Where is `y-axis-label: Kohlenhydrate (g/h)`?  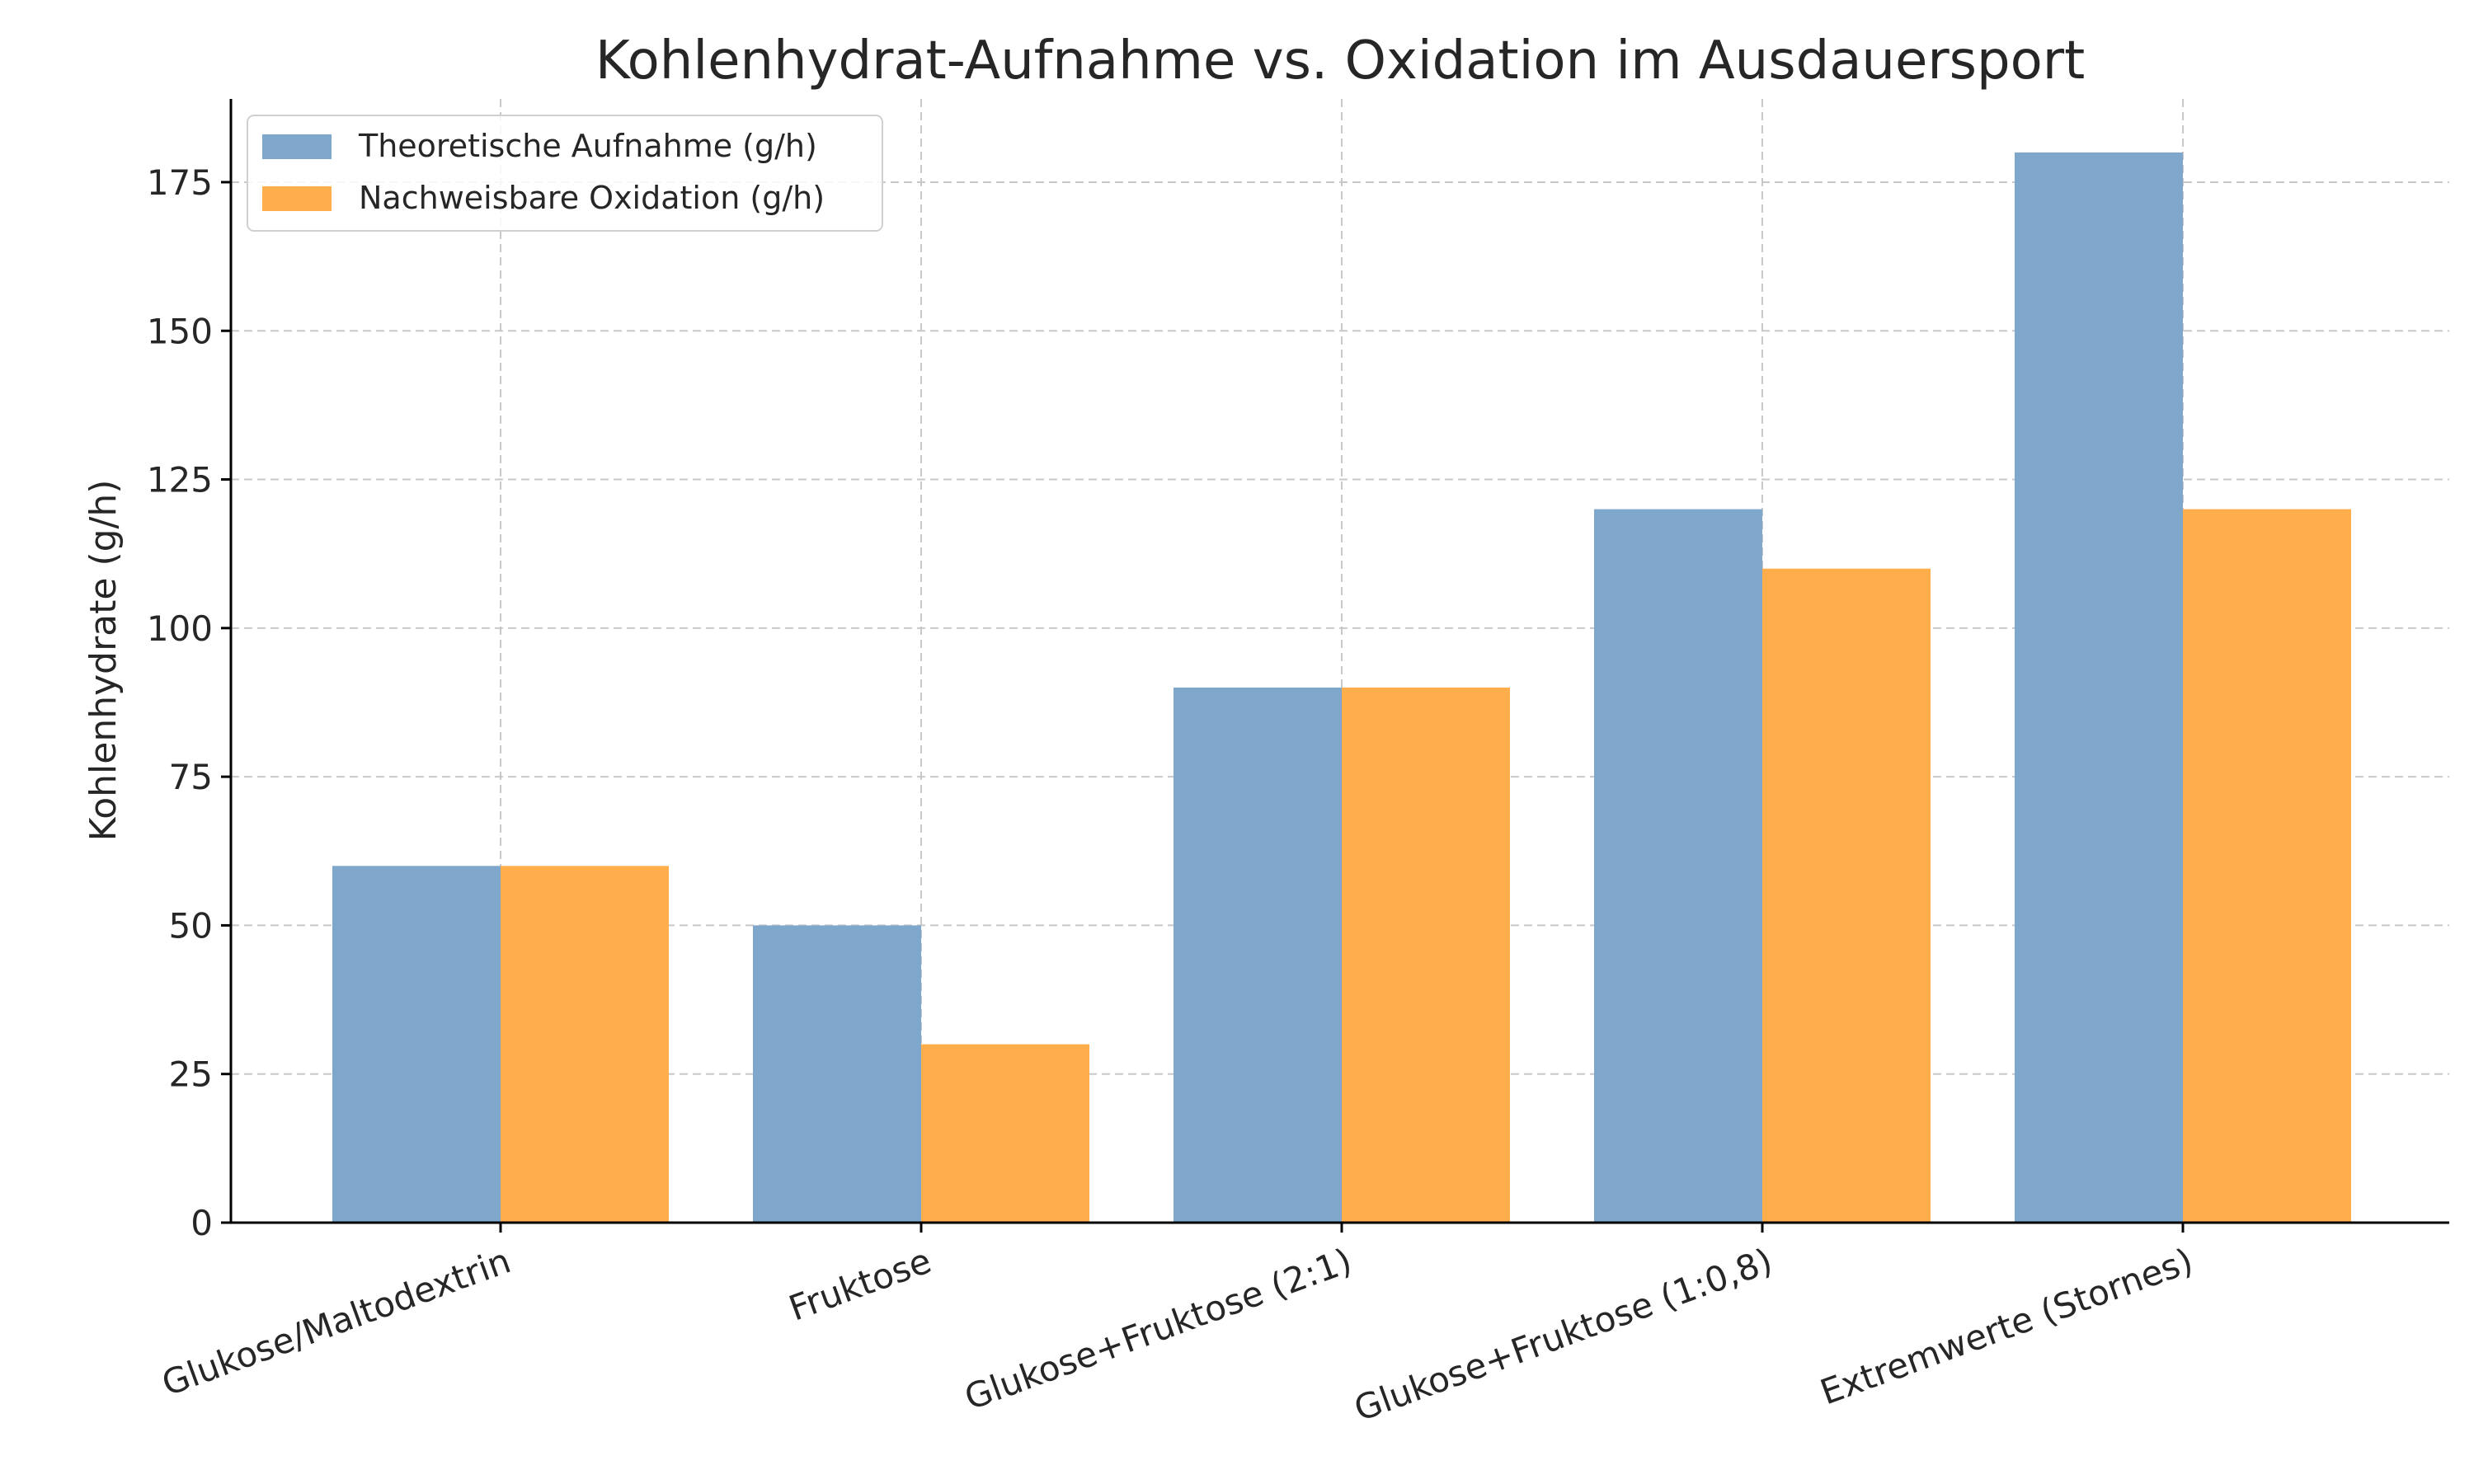
y-axis-label: Kohlenhydrate (g/h) is located at coordinates (103, 661).